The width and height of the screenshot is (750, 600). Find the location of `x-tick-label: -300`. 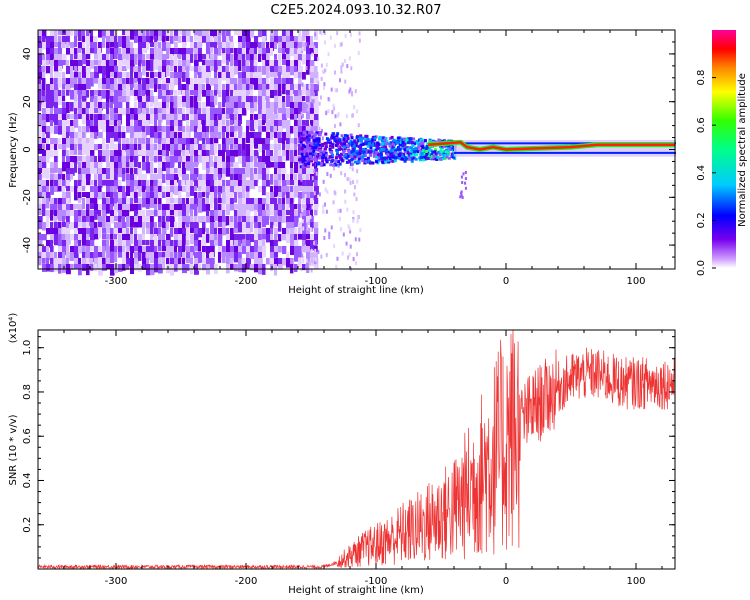

x-tick-label: -300 is located at coordinates (116, 581).